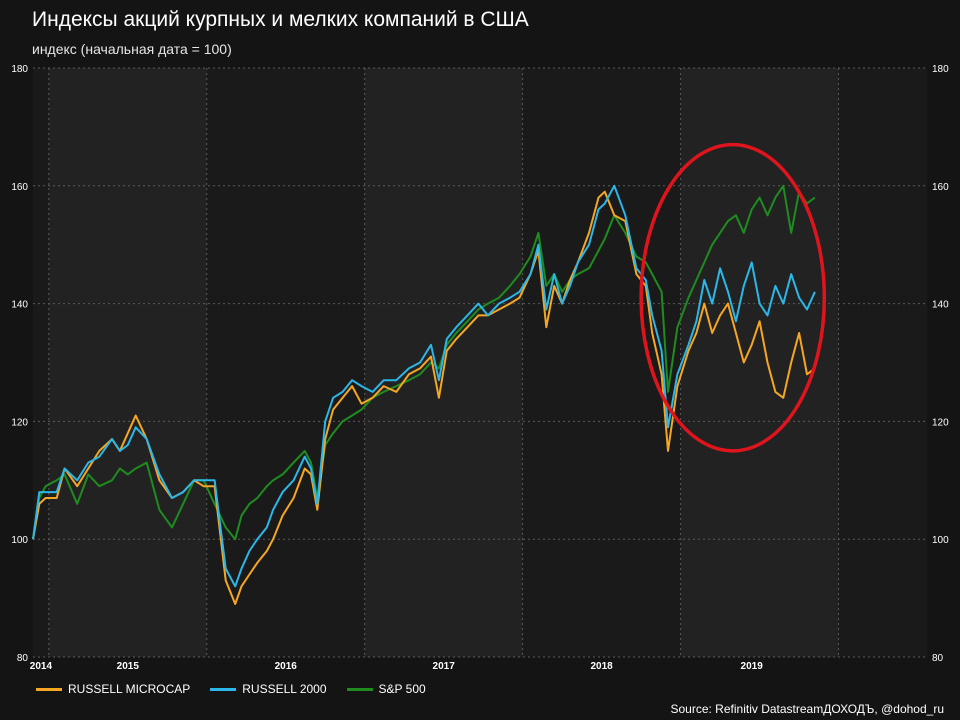 This screenshot has height=720, width=960. Describe the element at coordinates (940, 305) in the screenshot. I see `y-tick-label-right: 140` at that location.